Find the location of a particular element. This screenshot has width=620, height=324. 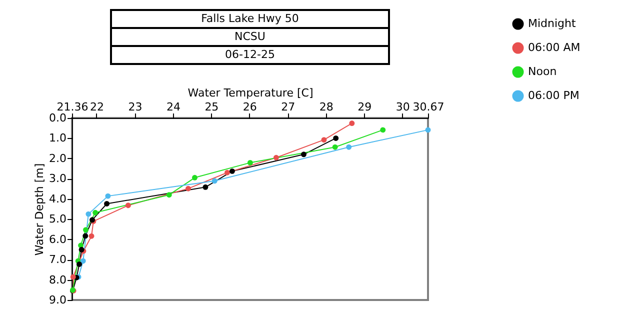

y-tick-label: 3.0 is located at coordinates (57, 179).